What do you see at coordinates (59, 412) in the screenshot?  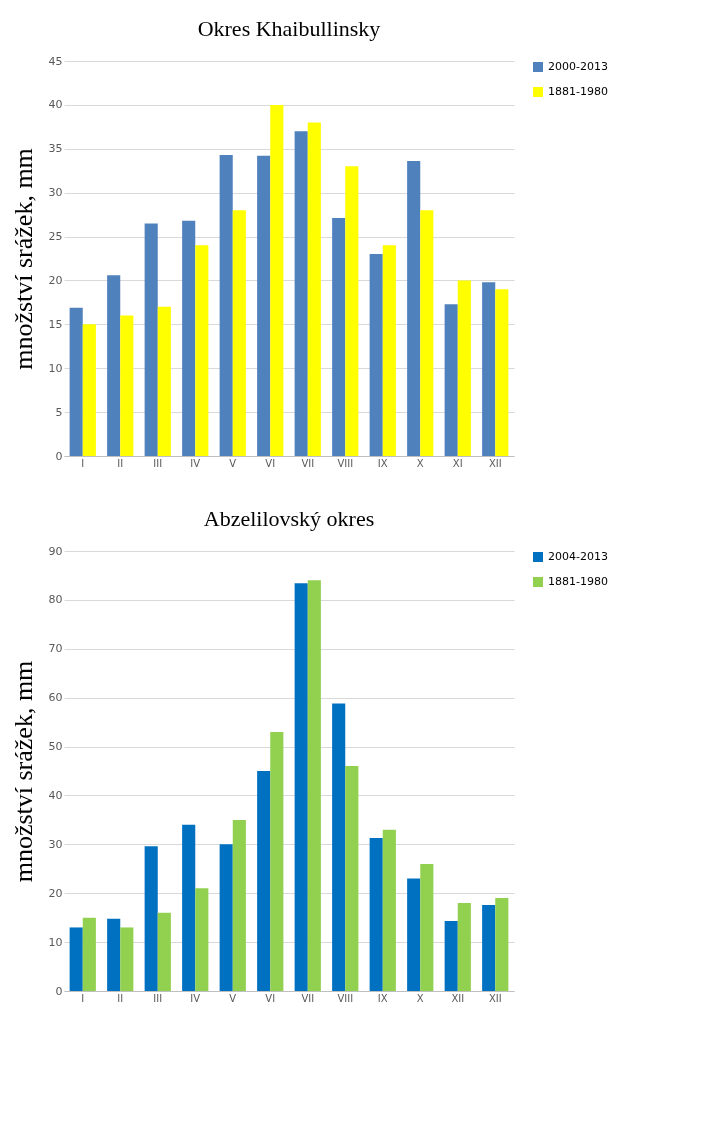 I see `y-tick-label: 5` at bounding box center [59, 412].